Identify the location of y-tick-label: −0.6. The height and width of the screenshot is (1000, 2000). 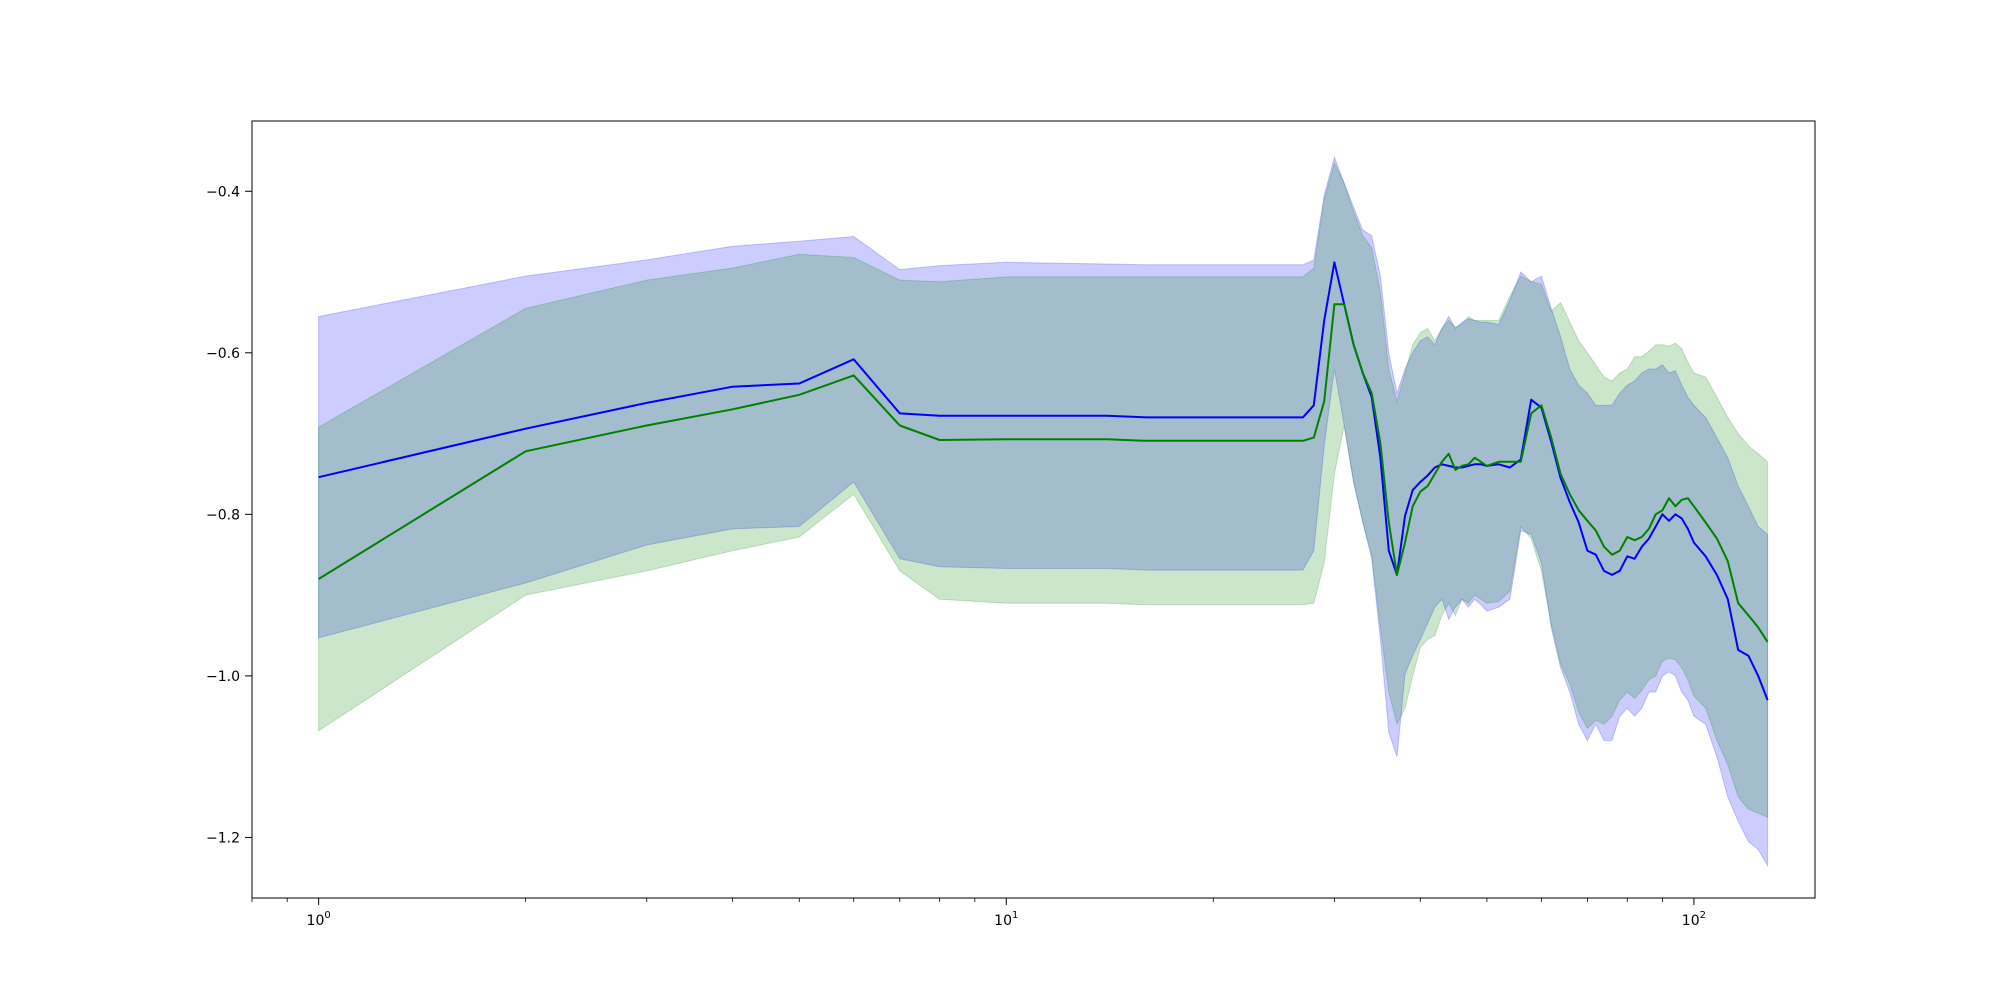
(223, 354).